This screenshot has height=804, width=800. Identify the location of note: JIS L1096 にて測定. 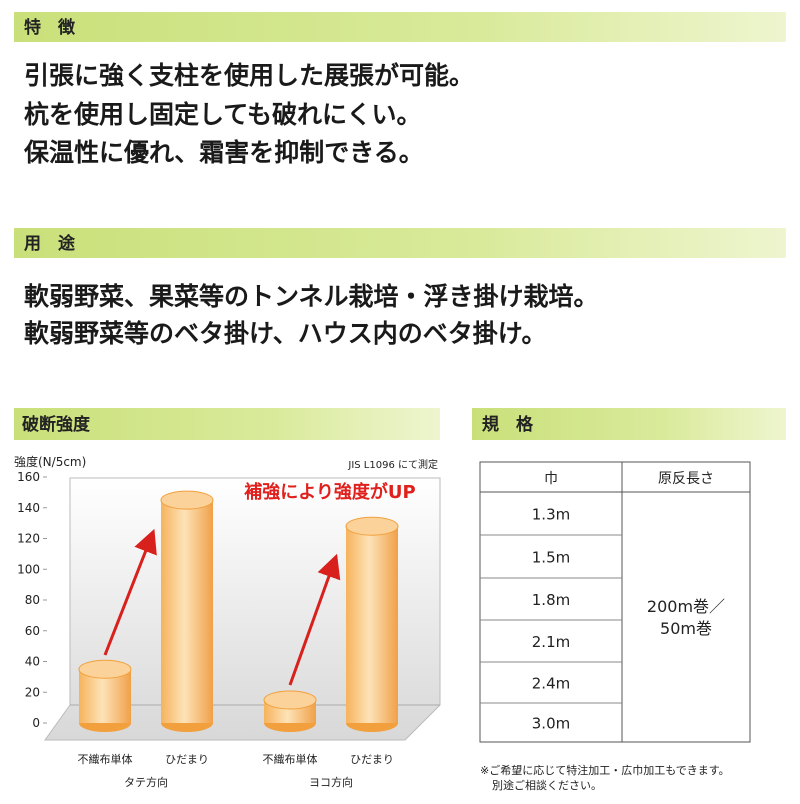
(392, 464).